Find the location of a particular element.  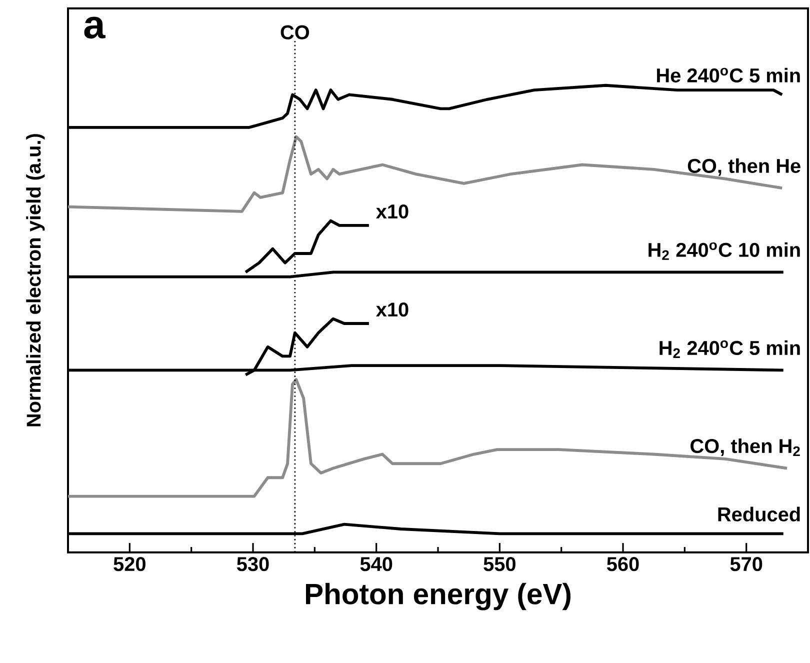

x-tick-label: 520 is located at coordinates (130, 564).